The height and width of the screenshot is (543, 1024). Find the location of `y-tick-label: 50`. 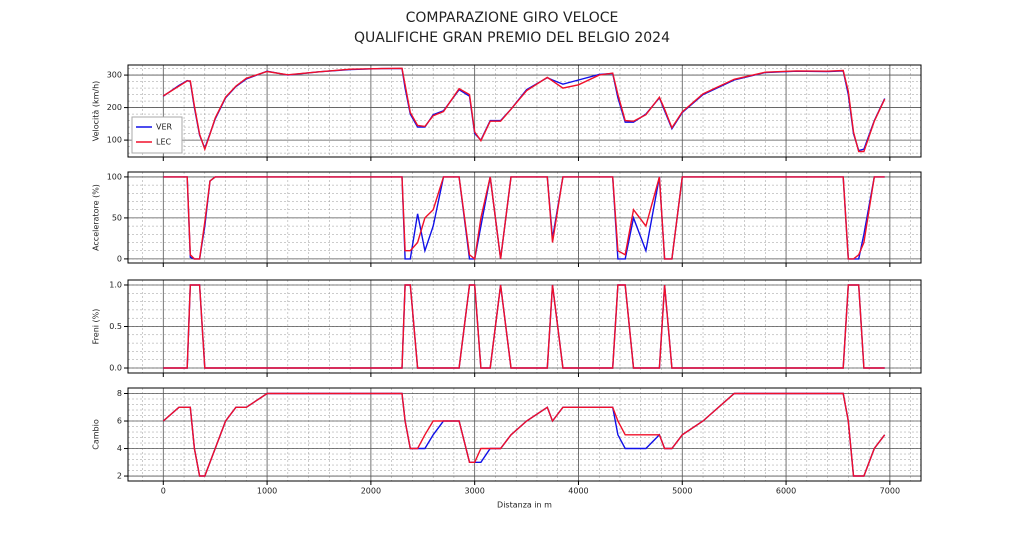

y-tick-label: 50 is located at coordinates (117, 217).